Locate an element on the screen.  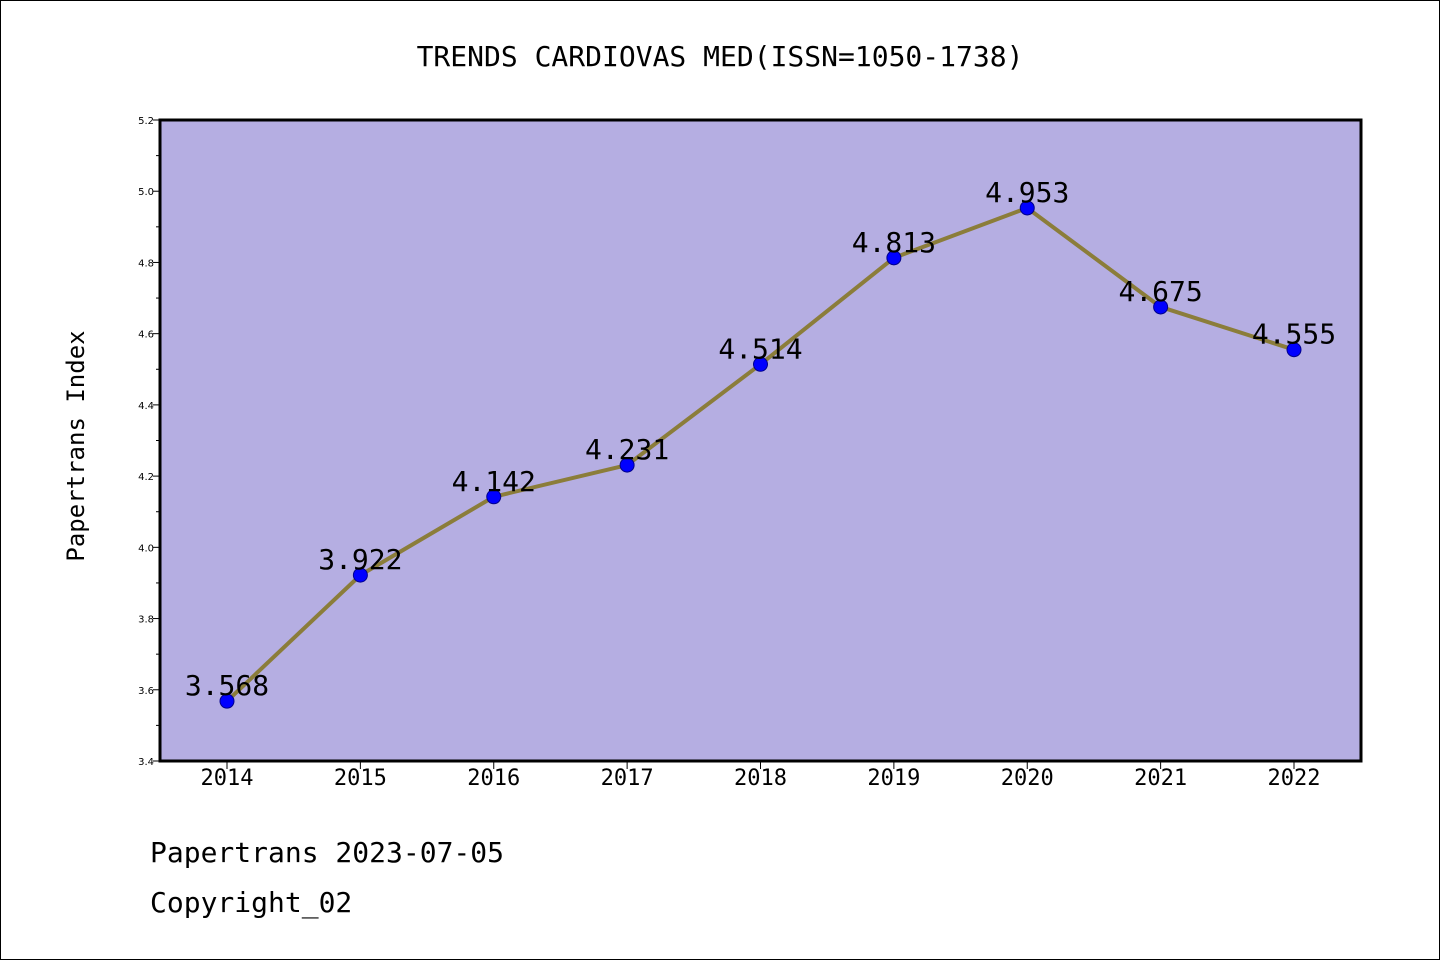
y-tick-label: 4.0 is located at coordinates (146, 548).